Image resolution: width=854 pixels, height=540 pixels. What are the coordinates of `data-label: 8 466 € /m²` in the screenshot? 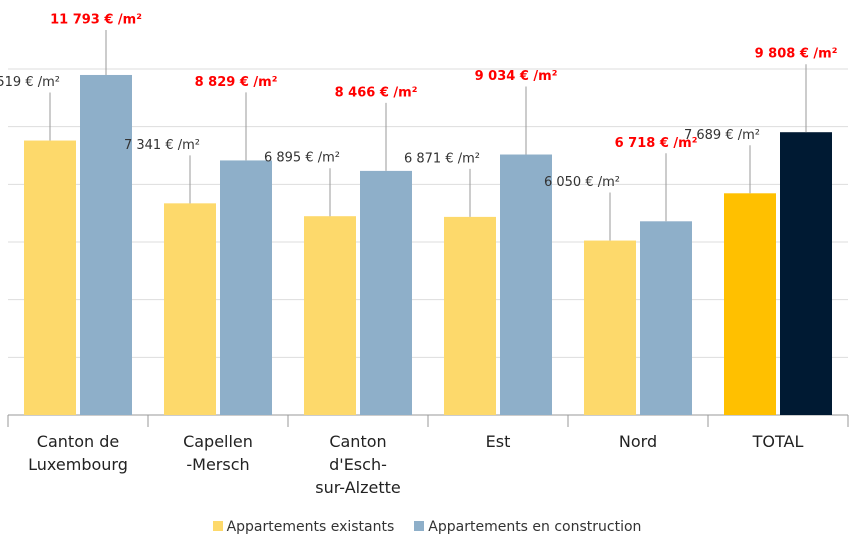 It's located at (376, 92).